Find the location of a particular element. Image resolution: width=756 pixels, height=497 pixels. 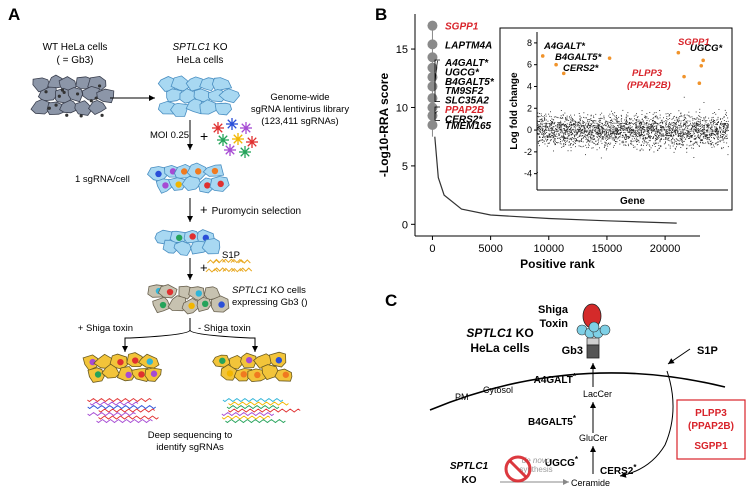

gb3-dot is located at coordinates (99, 86).